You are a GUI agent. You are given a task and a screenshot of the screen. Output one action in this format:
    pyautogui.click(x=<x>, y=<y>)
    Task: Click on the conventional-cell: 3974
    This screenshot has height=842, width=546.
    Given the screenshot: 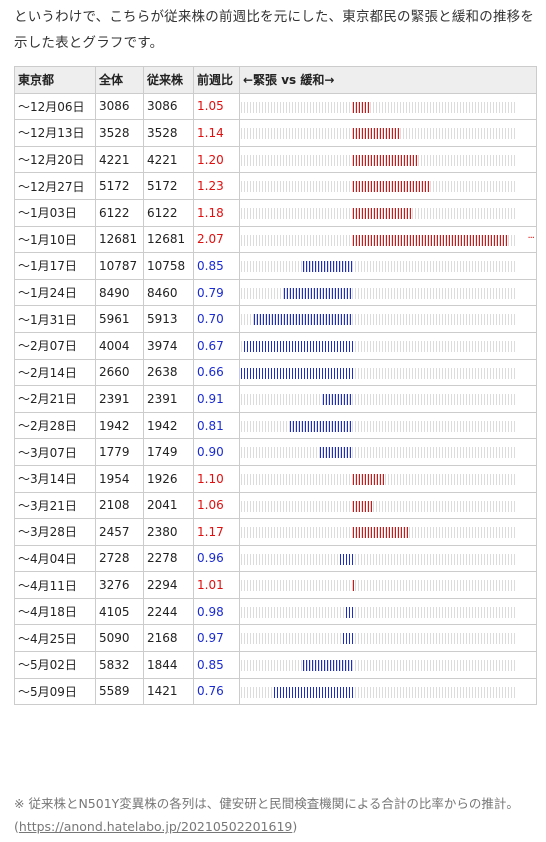 What is the action you would take?
    pyautogui.click(x=168, y=345)
    